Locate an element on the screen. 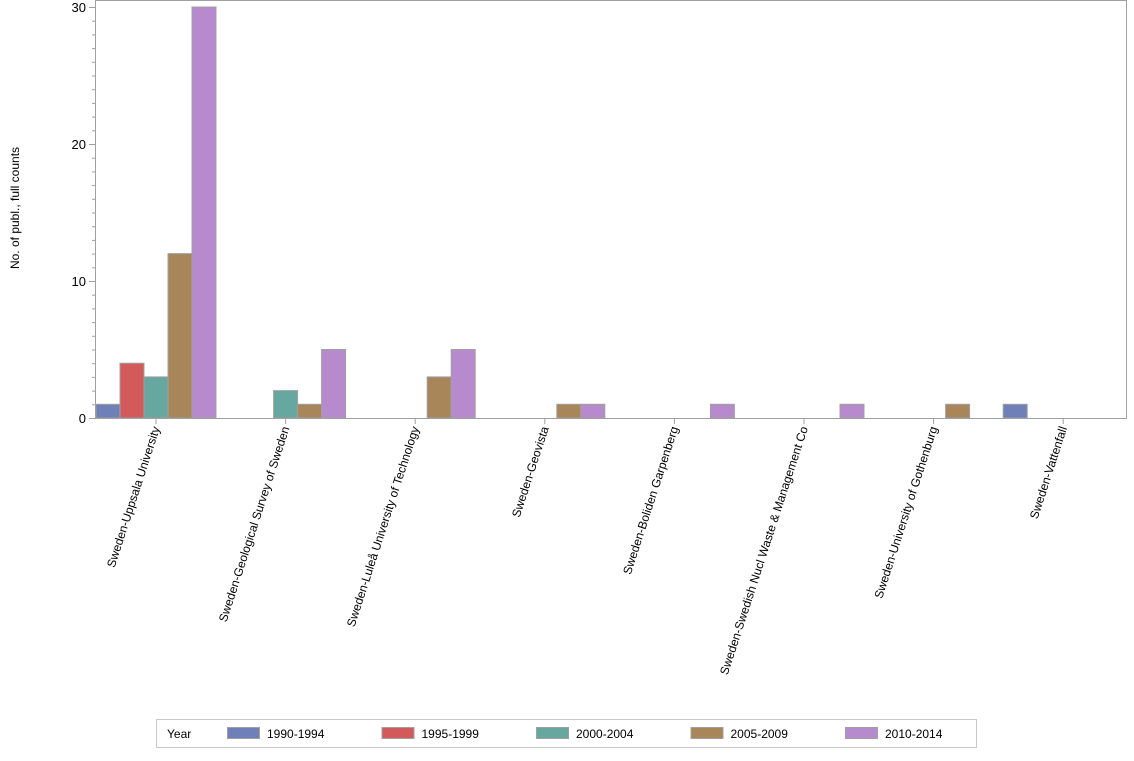 Image resolution: width=1134 pixels, height=761 pixels. x-tick-label: Sweden-University of Gothenburg is located at coordinates (905, 513).